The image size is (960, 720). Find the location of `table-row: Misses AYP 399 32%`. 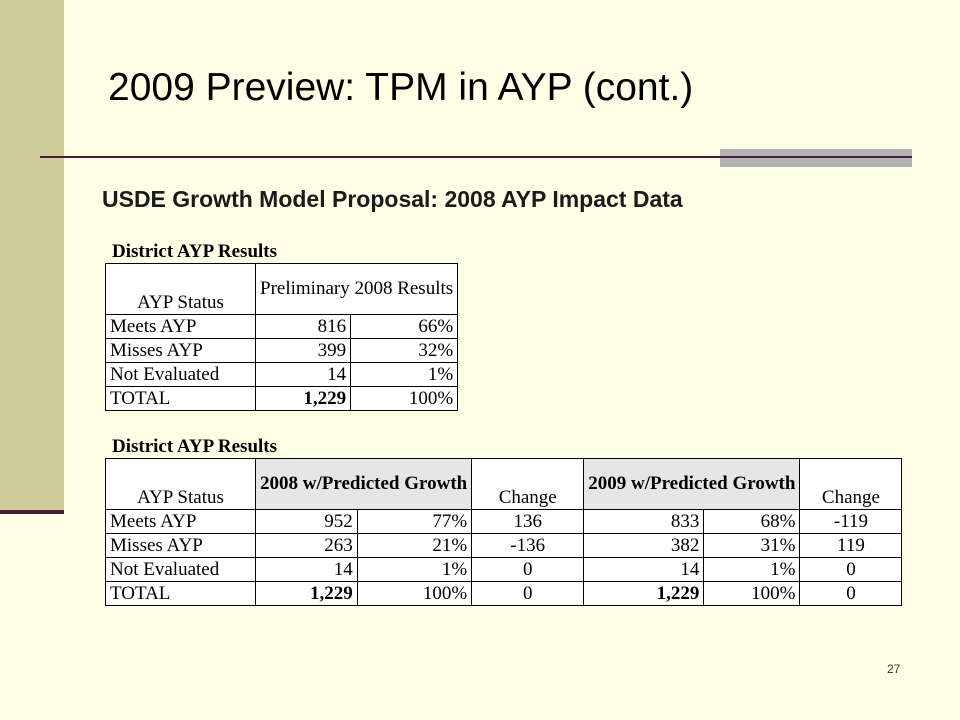

table-row: Misses AYP 399 32% is located at coordinates (282, 350).